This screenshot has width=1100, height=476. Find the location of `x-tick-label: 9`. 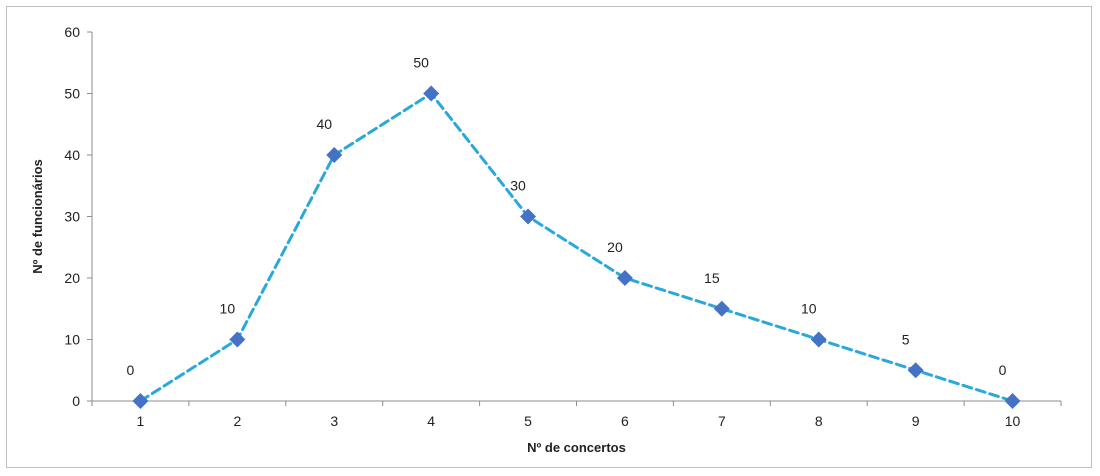

x-tick-label: 9 is located at coordinates (916, 421).